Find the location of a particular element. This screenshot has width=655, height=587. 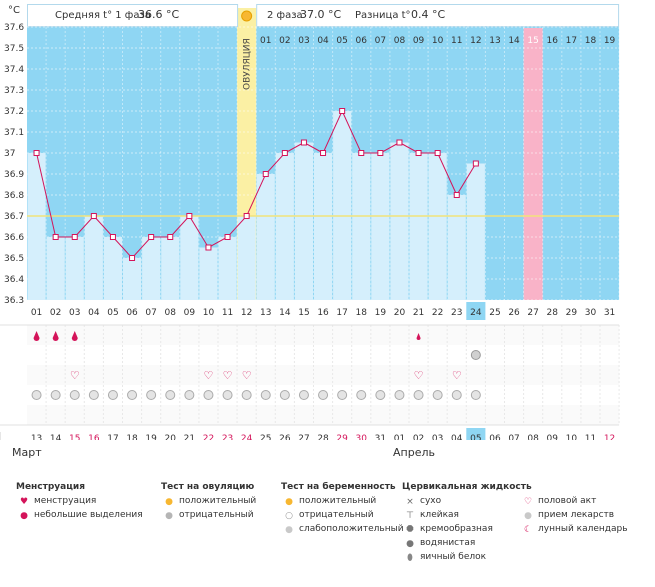

cycle-day-label: 11 is located at coordinates (227, 313).